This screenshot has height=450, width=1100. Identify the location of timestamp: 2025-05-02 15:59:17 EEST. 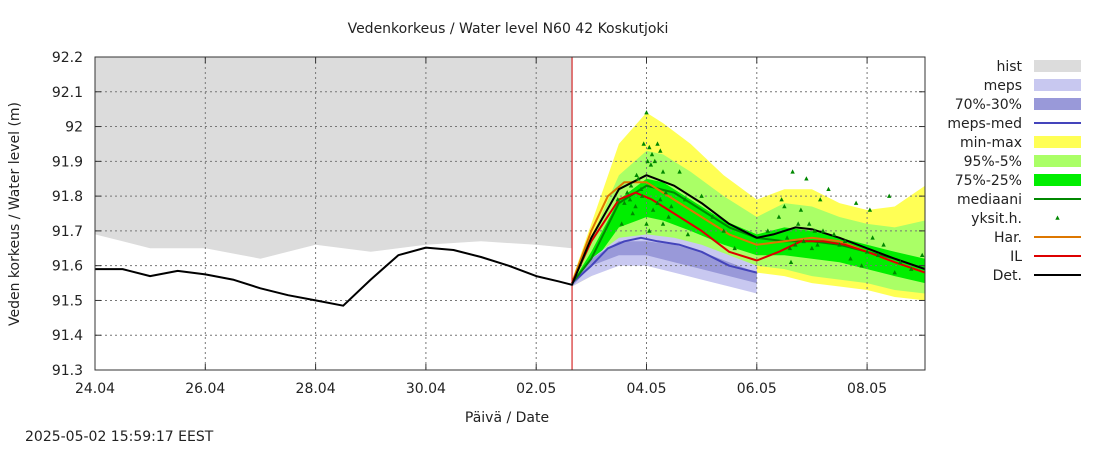
(119, 437).